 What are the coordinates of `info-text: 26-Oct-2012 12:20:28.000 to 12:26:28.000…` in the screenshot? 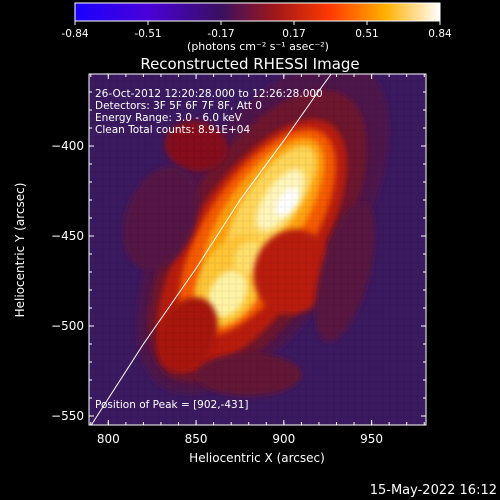 It's located at (209, 112).